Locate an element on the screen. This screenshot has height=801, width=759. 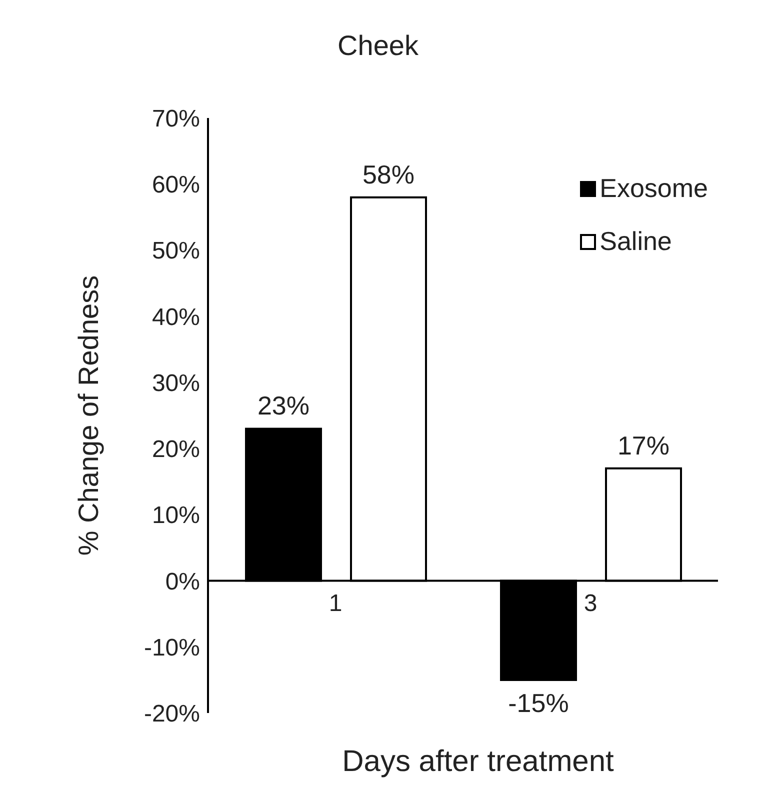
y-tick-label: -10% is located at coordinates (172, 648).